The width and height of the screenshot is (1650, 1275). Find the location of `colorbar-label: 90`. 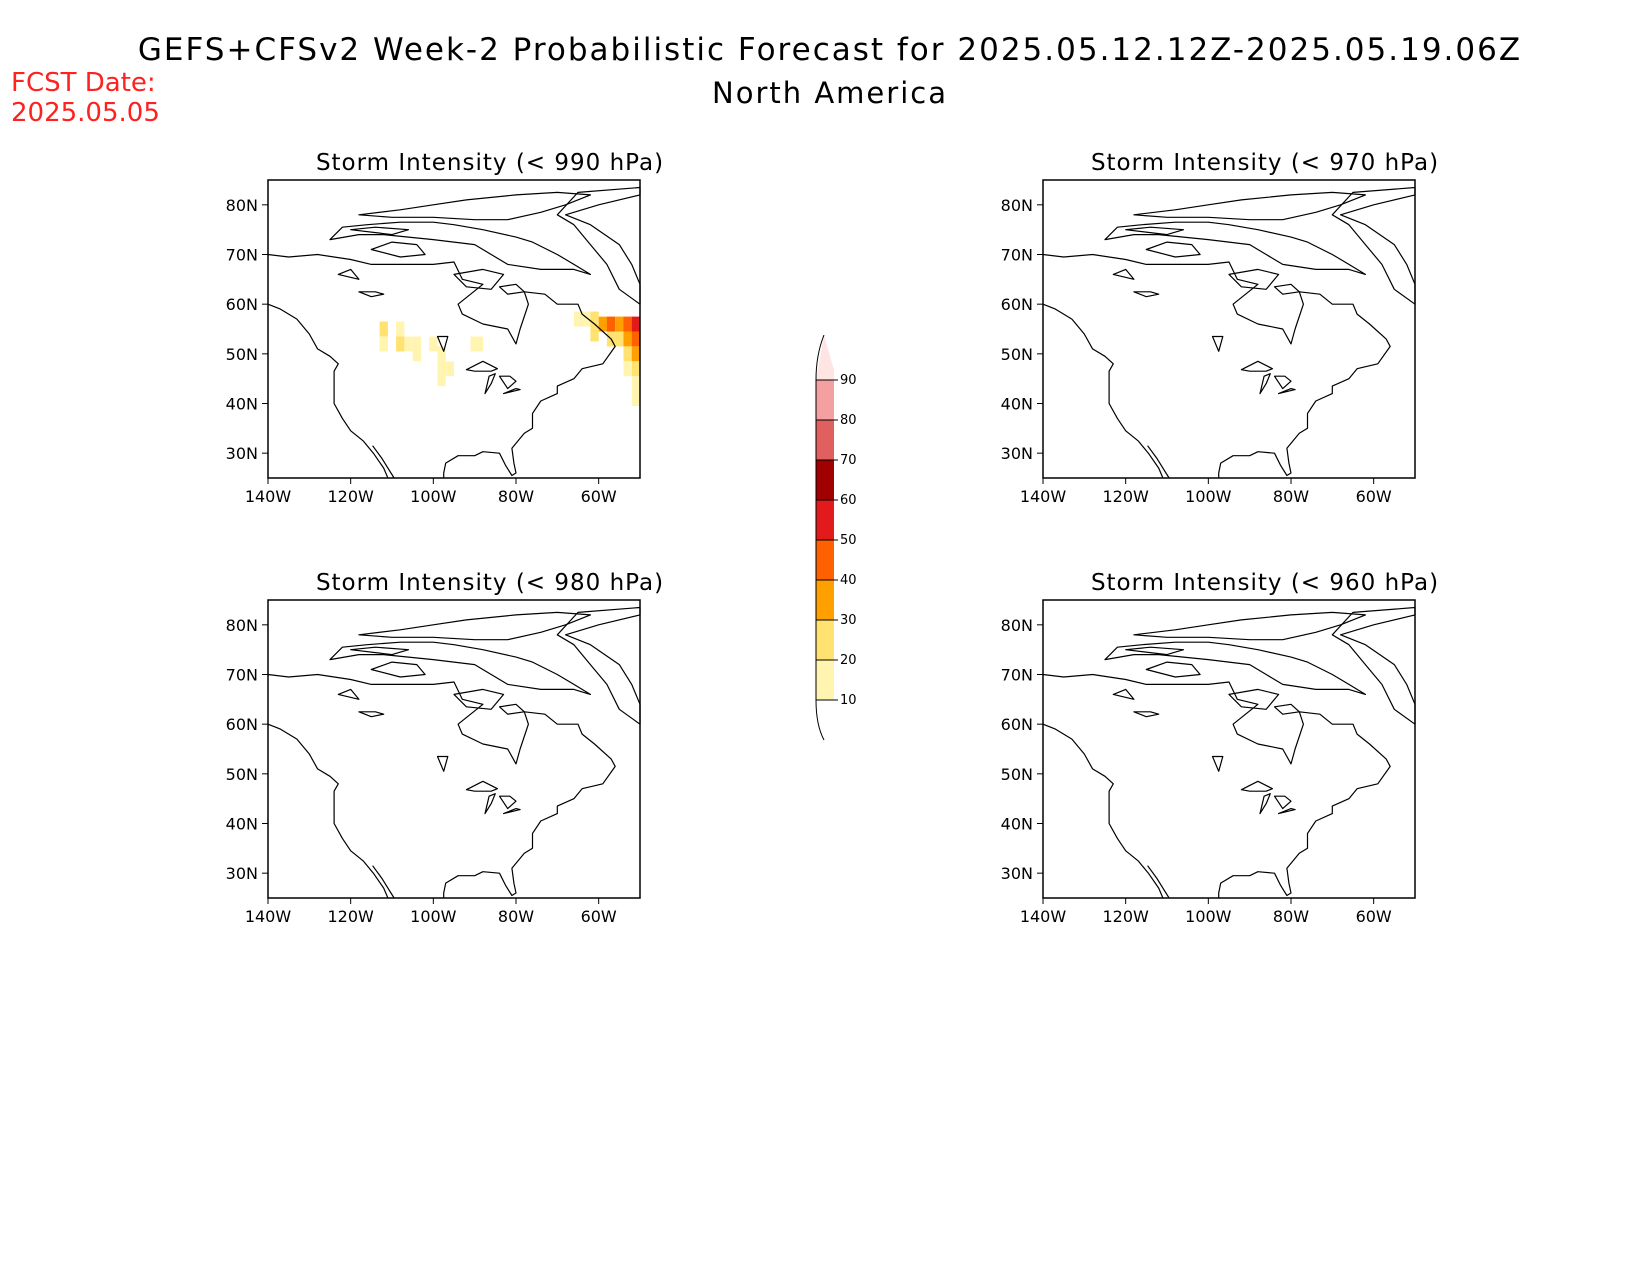

colorbar-label: 90 is located at coordinates (848, 380).